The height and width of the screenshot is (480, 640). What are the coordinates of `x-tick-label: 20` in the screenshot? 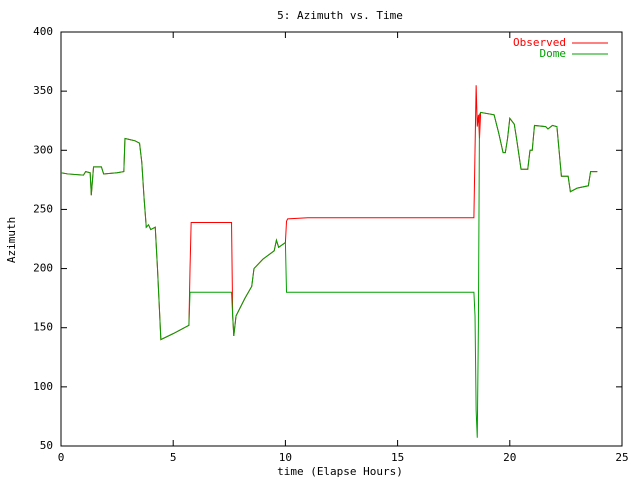 It's located at (509, 457).